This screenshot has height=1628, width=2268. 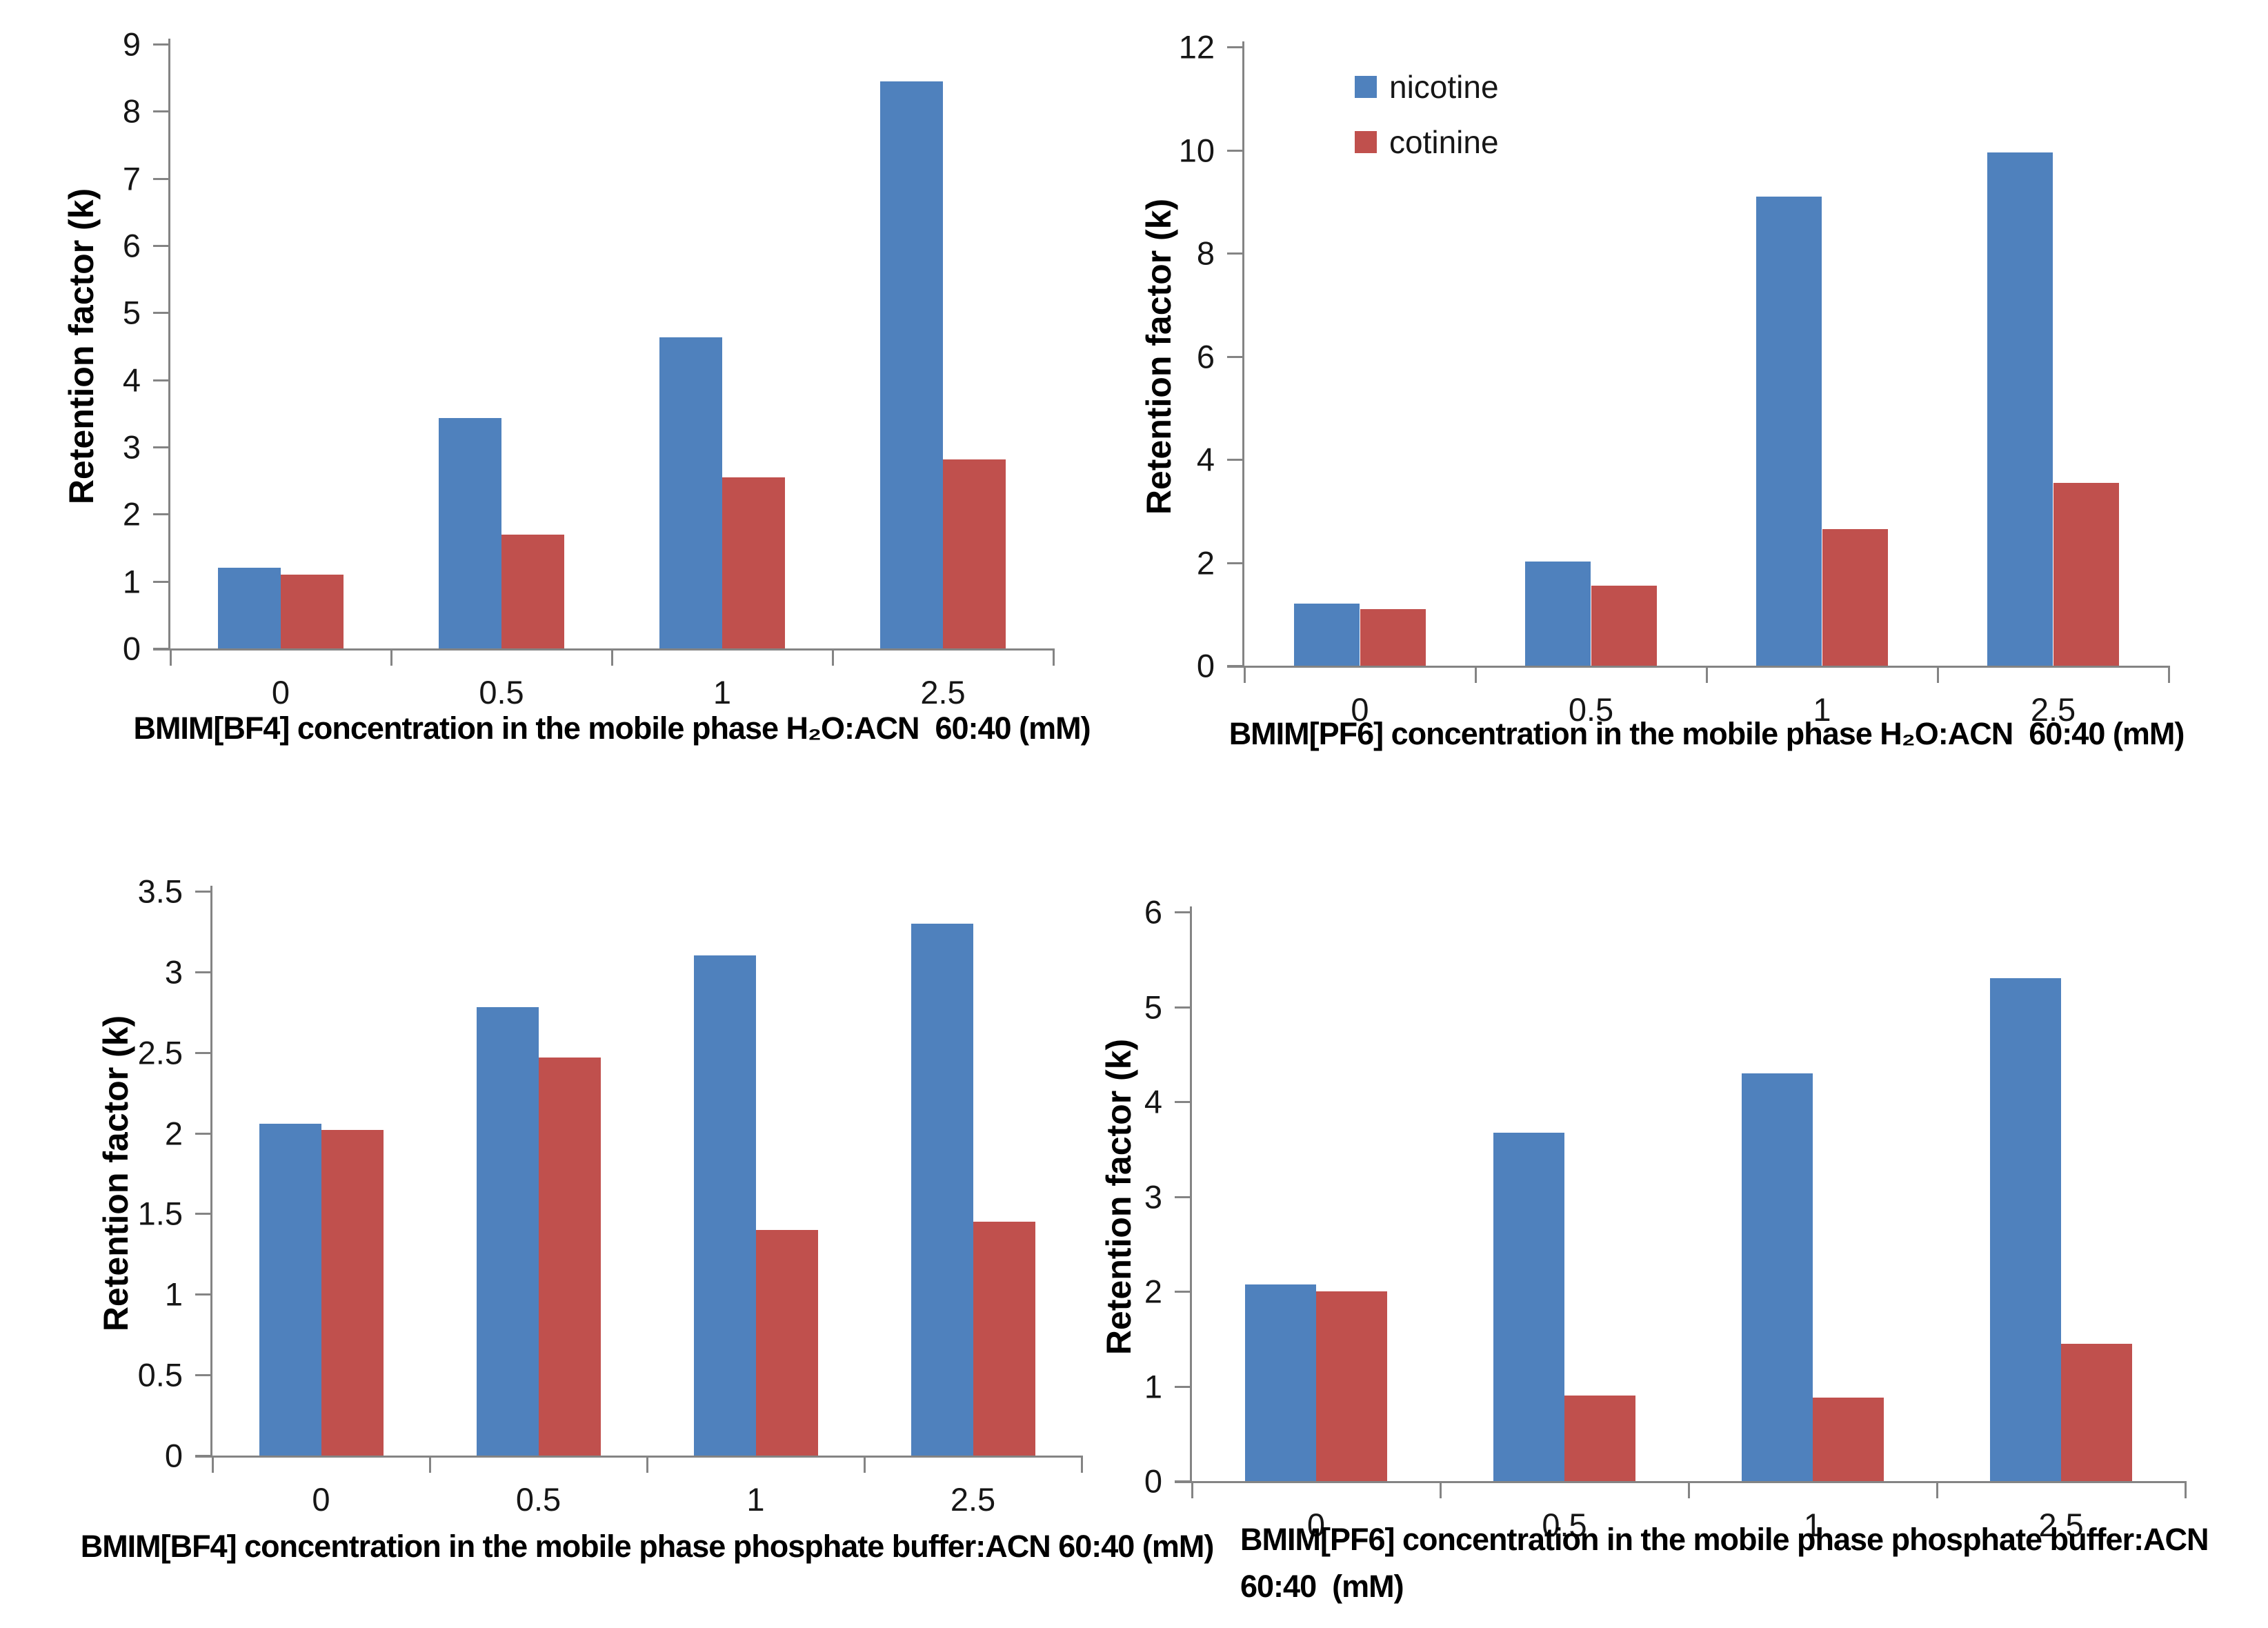 I want to click on y-tick-label: 7, so click(x=131, y=178).